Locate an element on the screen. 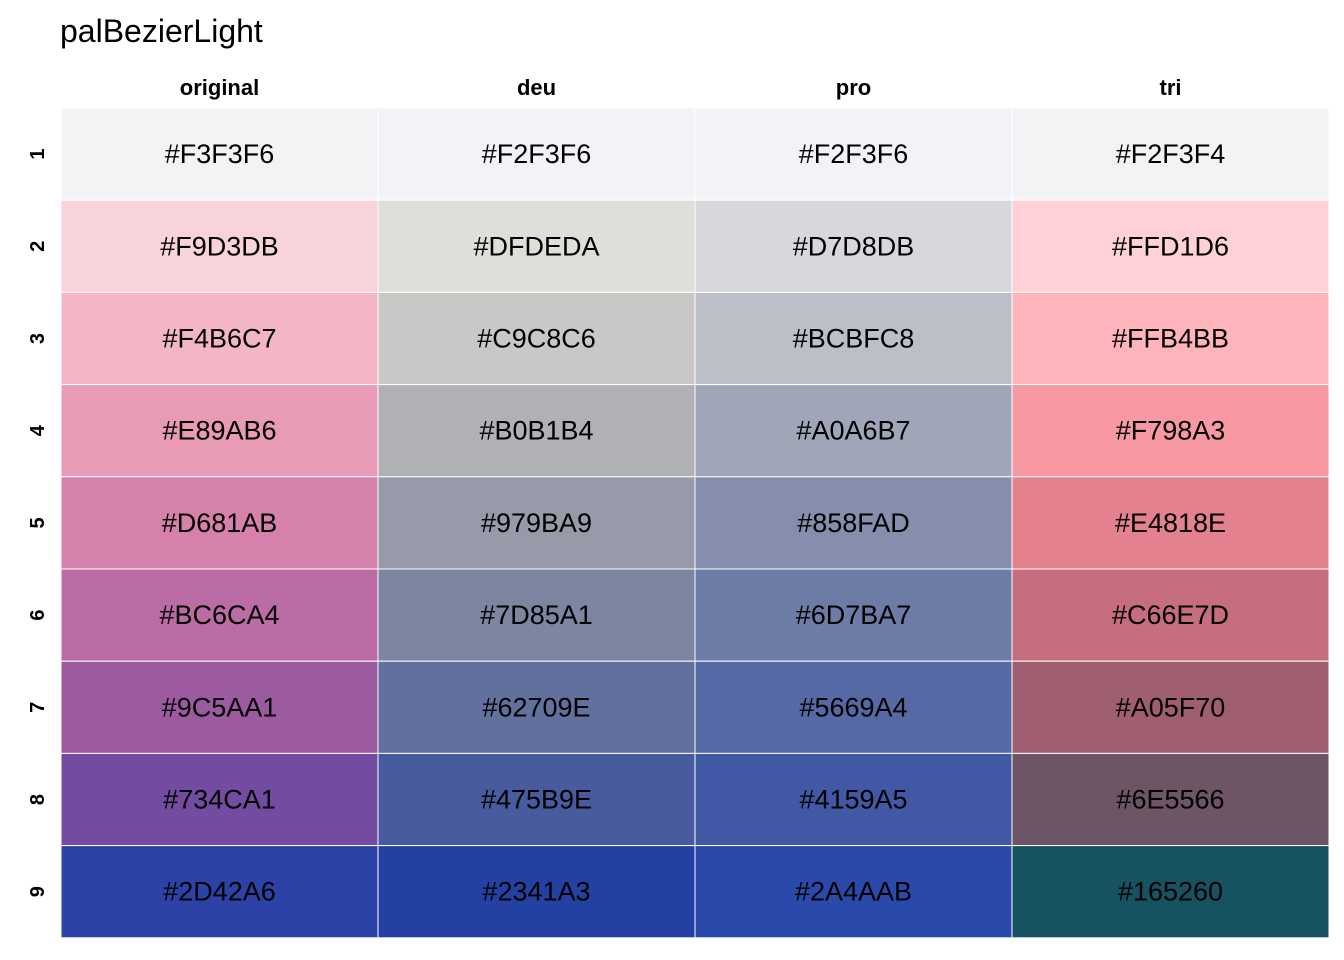 The width and height of the screenshot is (1344, 960). row-label-5: 5 is located at coordinates (38, 522).